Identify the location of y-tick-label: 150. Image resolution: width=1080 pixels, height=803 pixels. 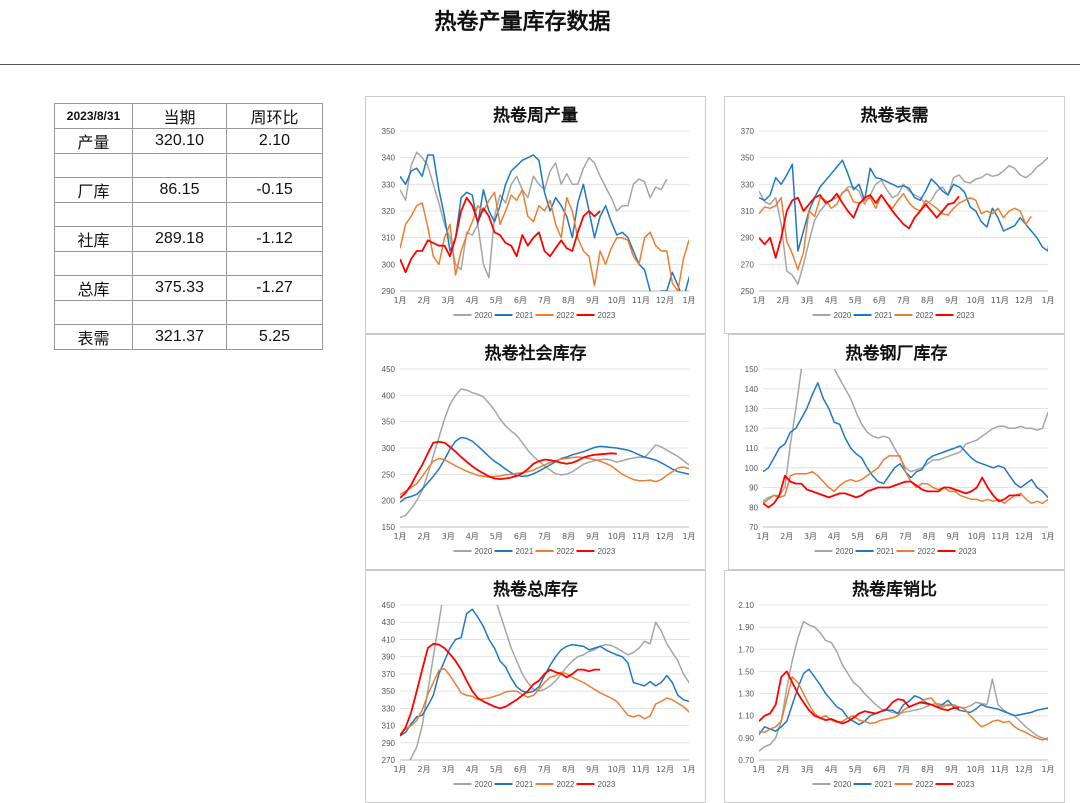
(752, 369).